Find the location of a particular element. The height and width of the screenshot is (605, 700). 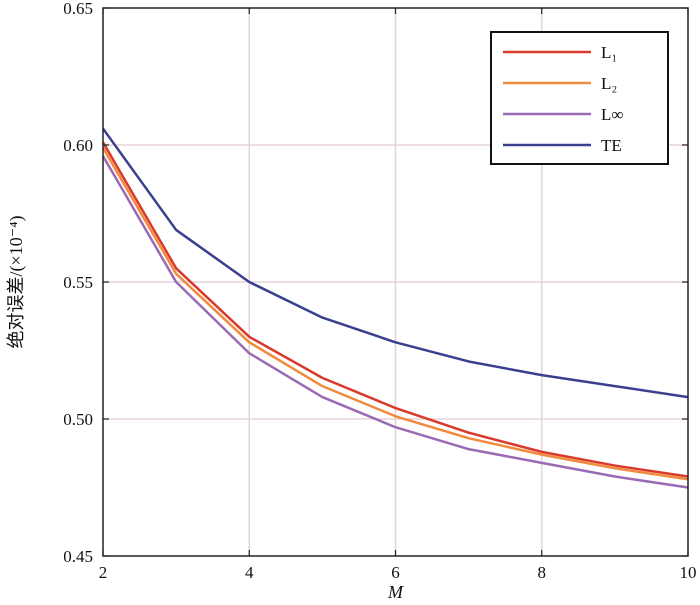

y-tick-label: 0.55 is located at coordinates (78, 282).